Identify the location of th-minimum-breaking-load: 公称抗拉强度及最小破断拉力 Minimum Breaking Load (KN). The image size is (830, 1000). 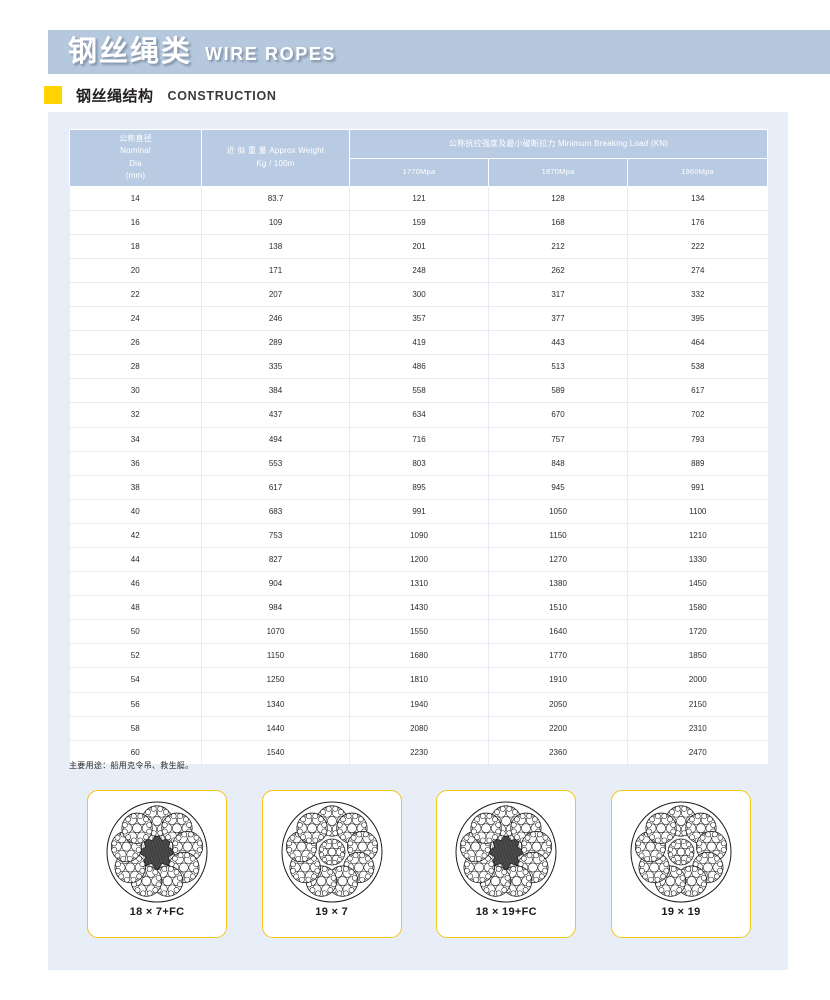
(558, 144).